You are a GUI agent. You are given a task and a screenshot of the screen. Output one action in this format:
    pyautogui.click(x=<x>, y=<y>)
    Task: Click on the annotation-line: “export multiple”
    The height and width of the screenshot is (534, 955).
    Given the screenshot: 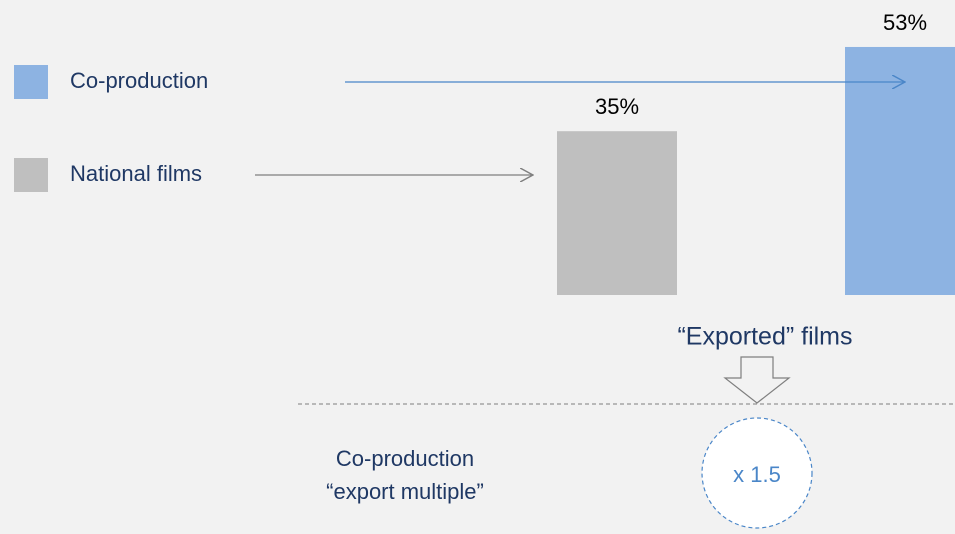 What is the action you would take?
    pyautogui.click(x=405, y=491)
    